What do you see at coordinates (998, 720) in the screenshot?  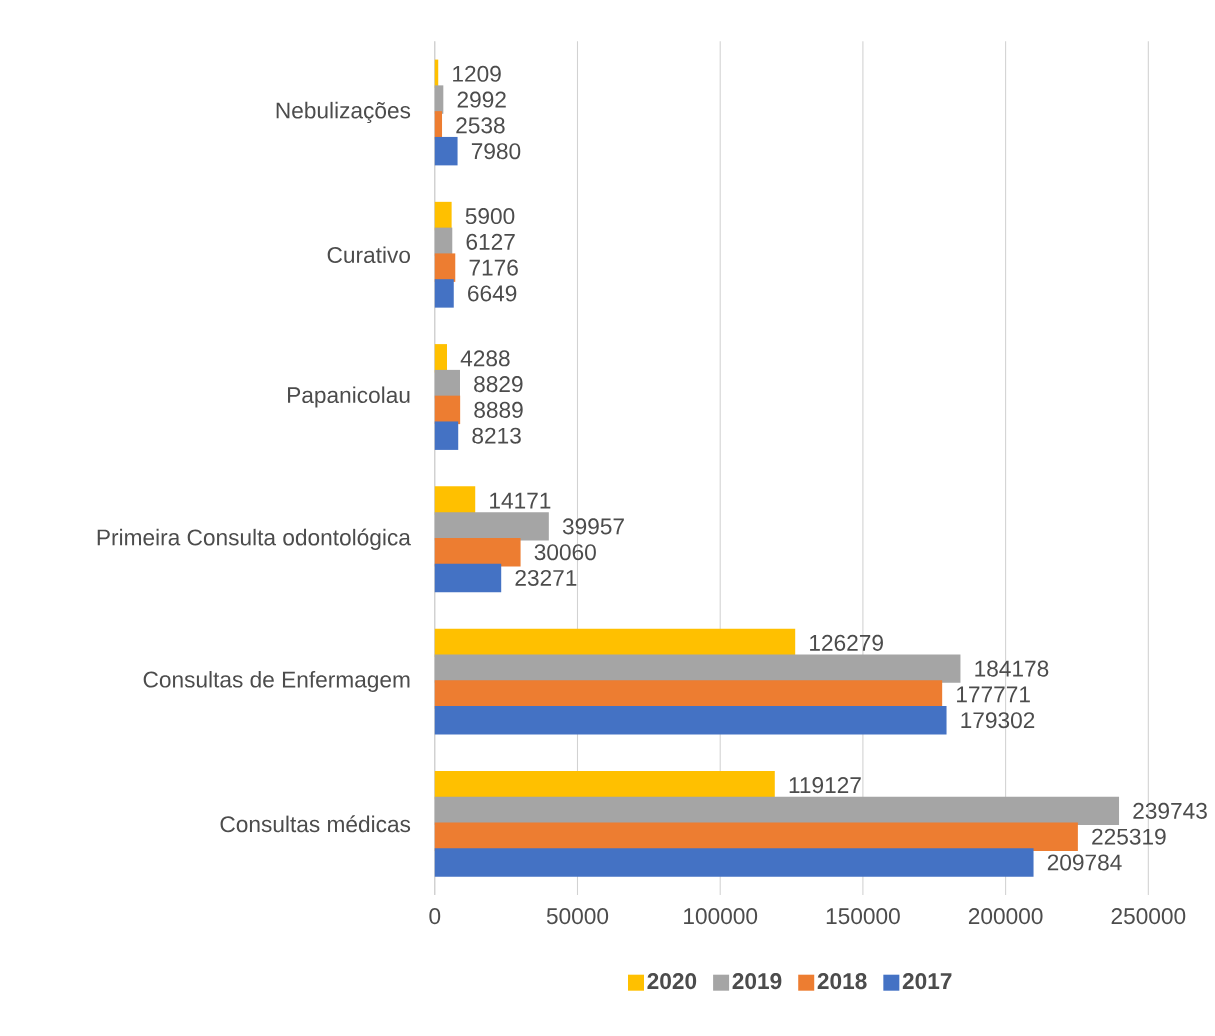 I see `data-label: 179302` at bounding box center [998, 720].